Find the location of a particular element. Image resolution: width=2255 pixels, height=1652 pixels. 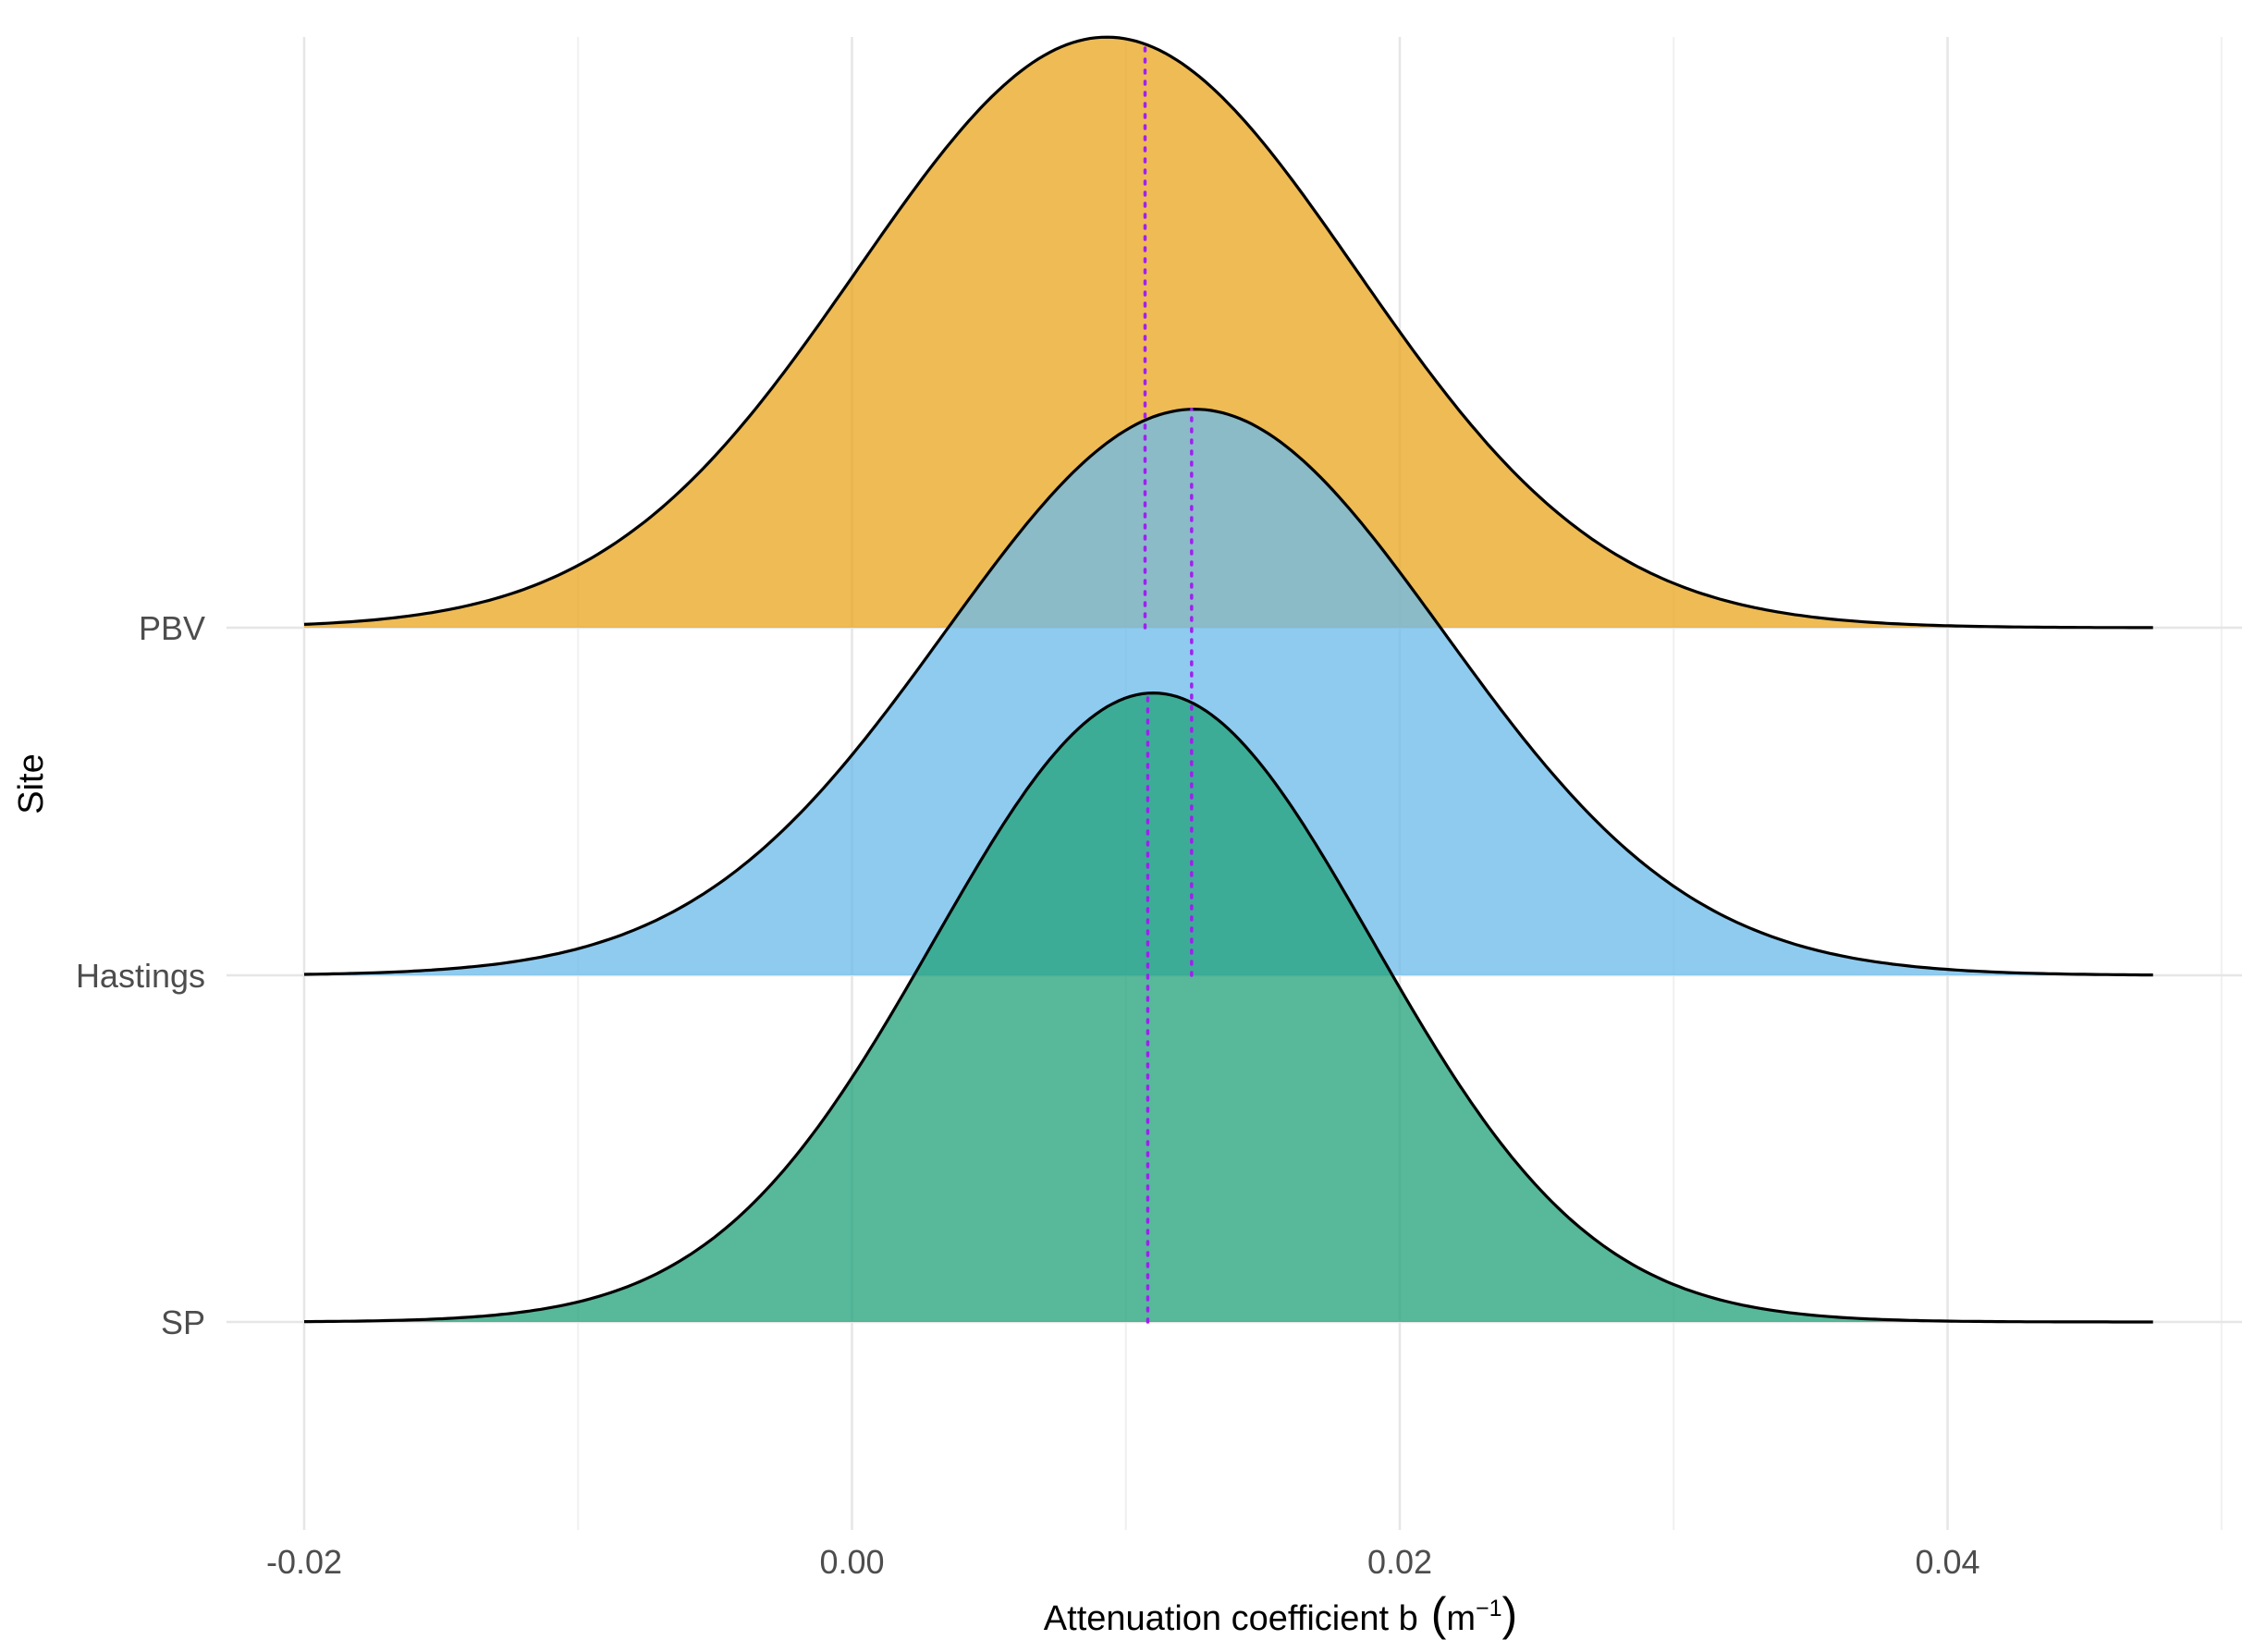

x-tick-label: 0.00 is located at coordinates (851, 1562).